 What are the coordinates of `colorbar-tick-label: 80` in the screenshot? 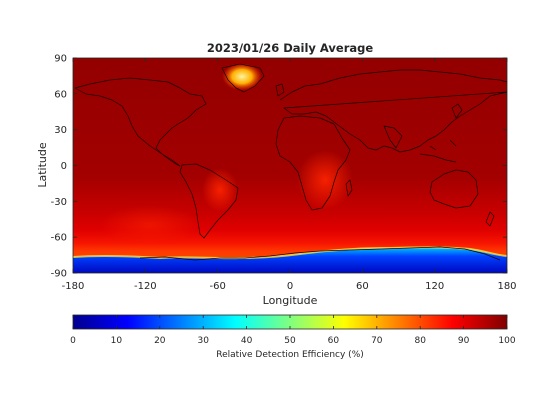 It's located at (420, 341).